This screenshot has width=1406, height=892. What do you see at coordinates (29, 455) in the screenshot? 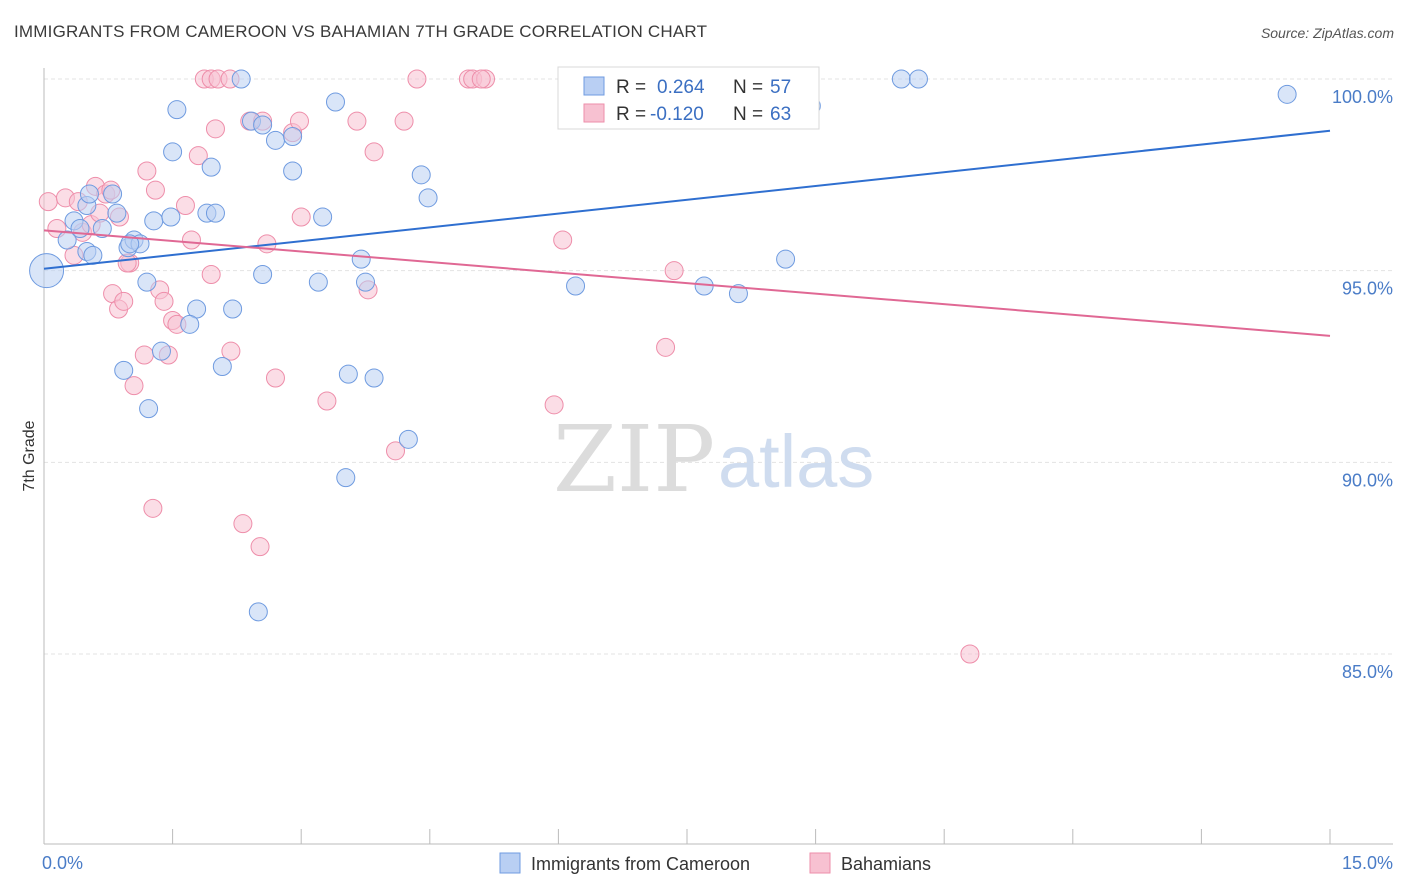
I see `y-axis-title: 7th Grade` at bounding box center [29, 455].